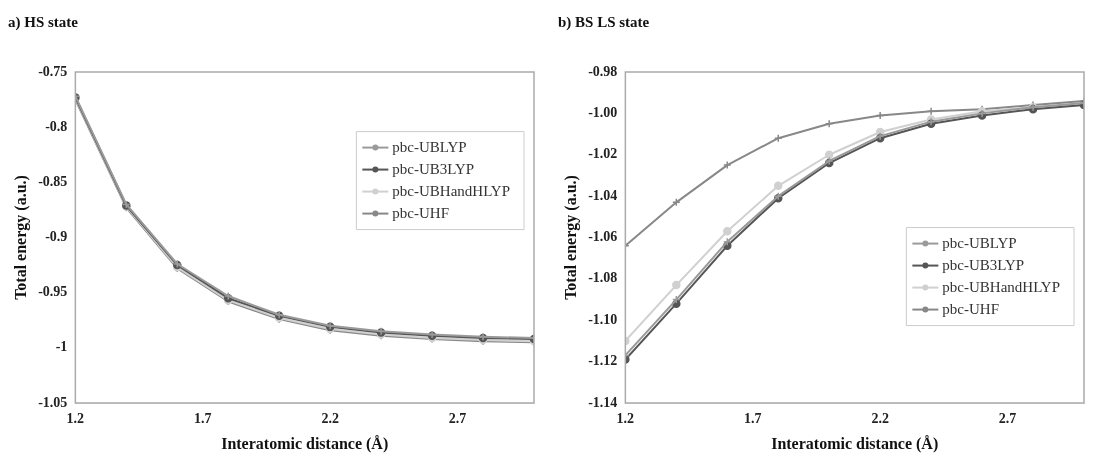 The height and width of the screenshot is (468, 1106). Describe the element at coordinates (56, 126) in the screenshot. I see `y-tick-label: -0.8` at that location.